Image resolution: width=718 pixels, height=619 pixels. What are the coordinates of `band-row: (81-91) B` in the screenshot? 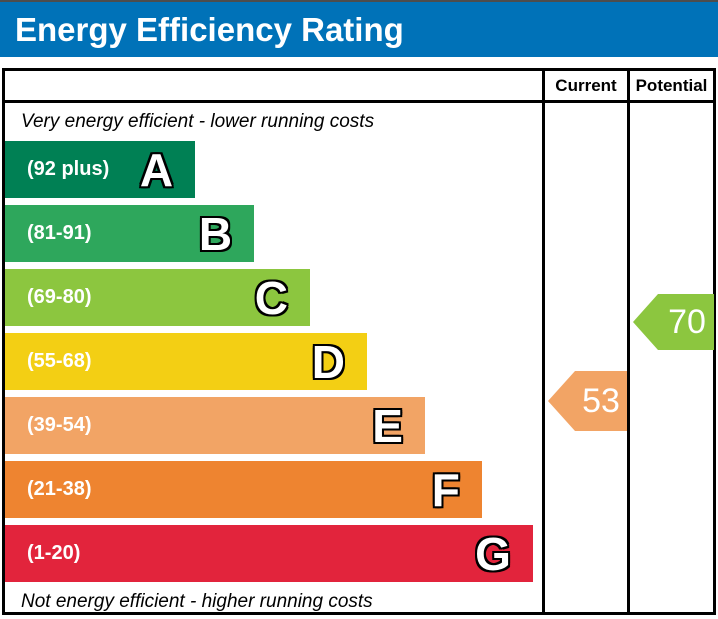 It's located at (273, 233).